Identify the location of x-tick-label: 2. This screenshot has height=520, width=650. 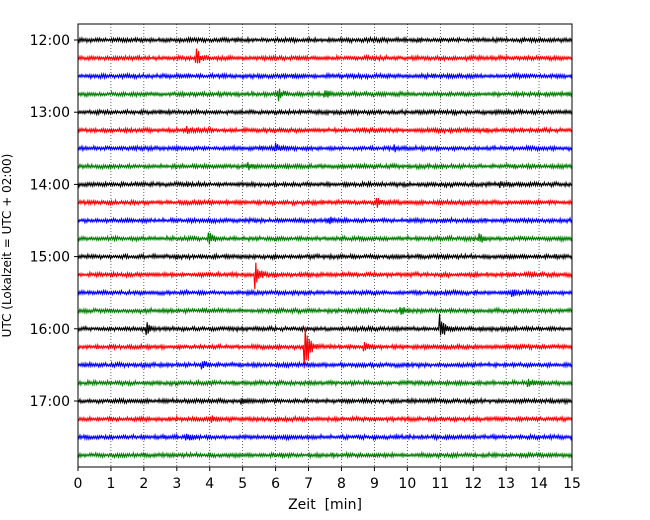
(143, 484).